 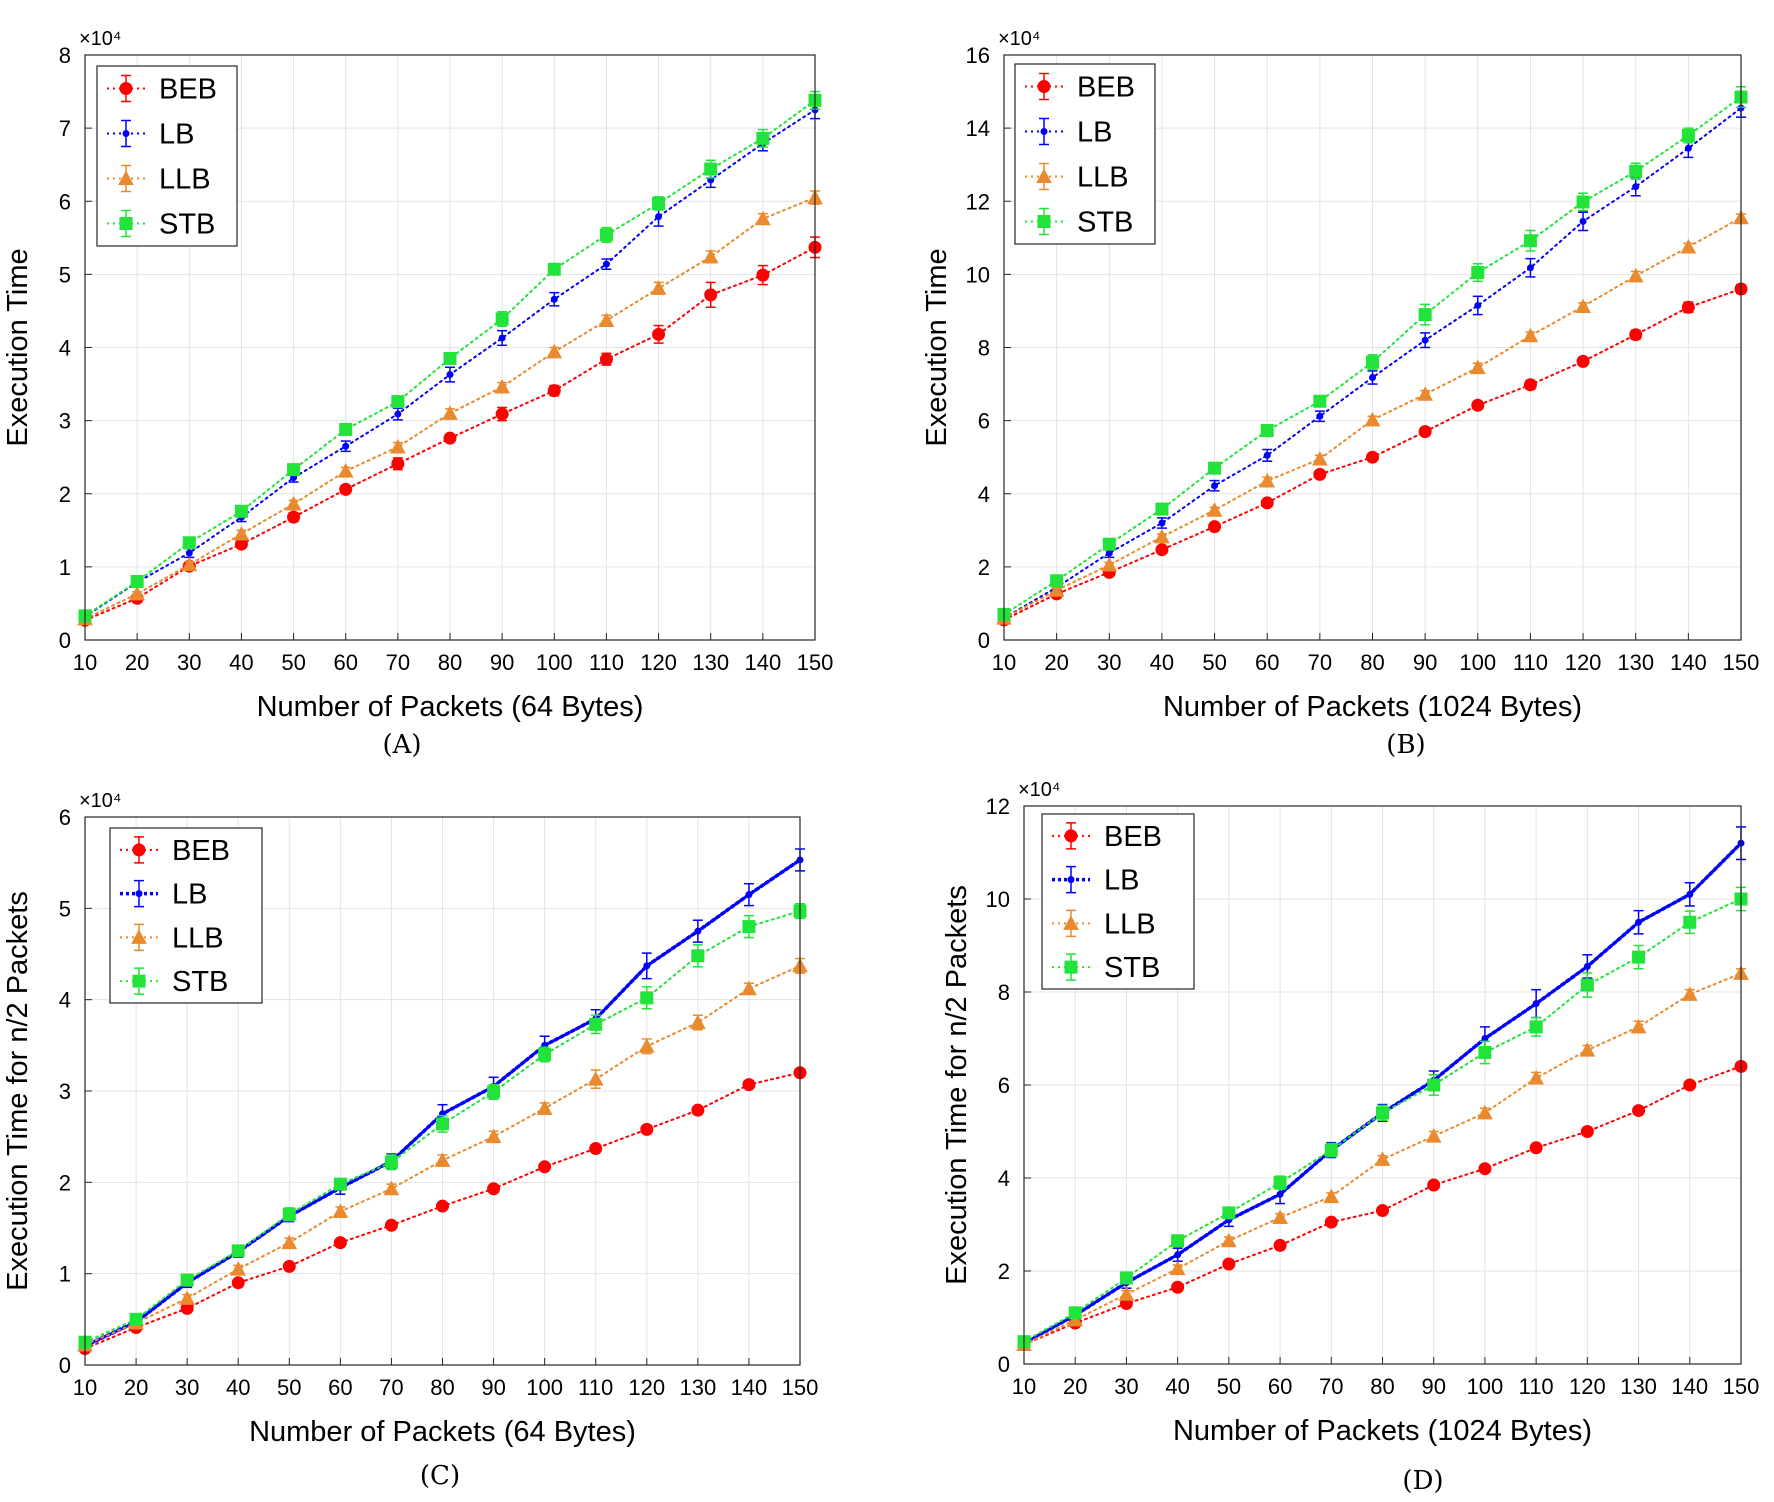 I want to click on chart-a-y-tick-label: 6, so click(x=65, y=201).